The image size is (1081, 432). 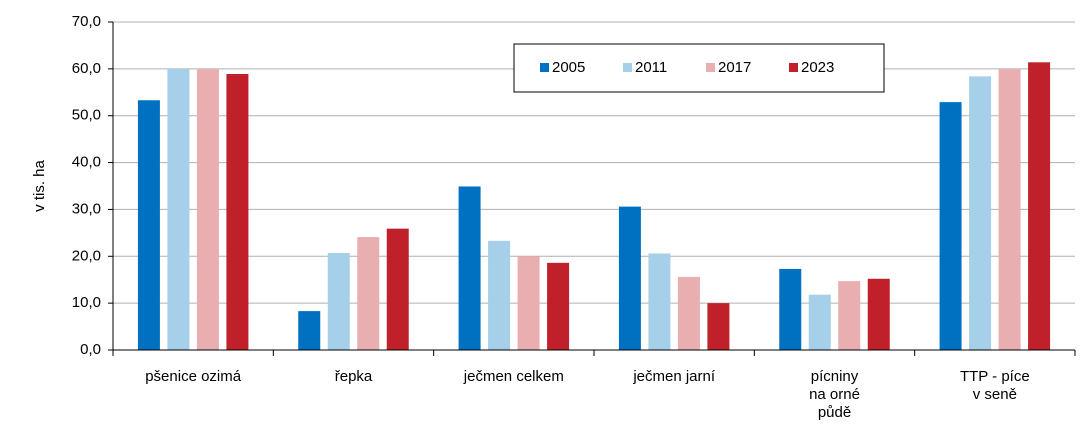 I want to click on y-axis-label: v tis. ha, so click(x=39, y=185).